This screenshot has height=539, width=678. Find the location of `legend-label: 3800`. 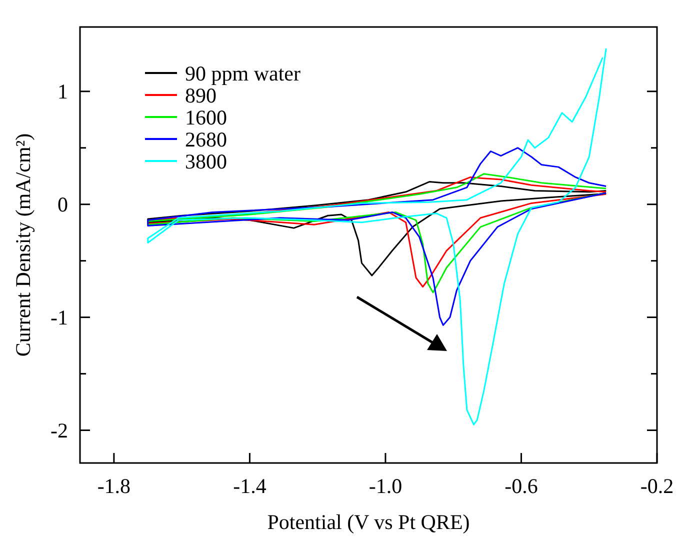

legend-label: 3800 is located at coordinates (206, 161).